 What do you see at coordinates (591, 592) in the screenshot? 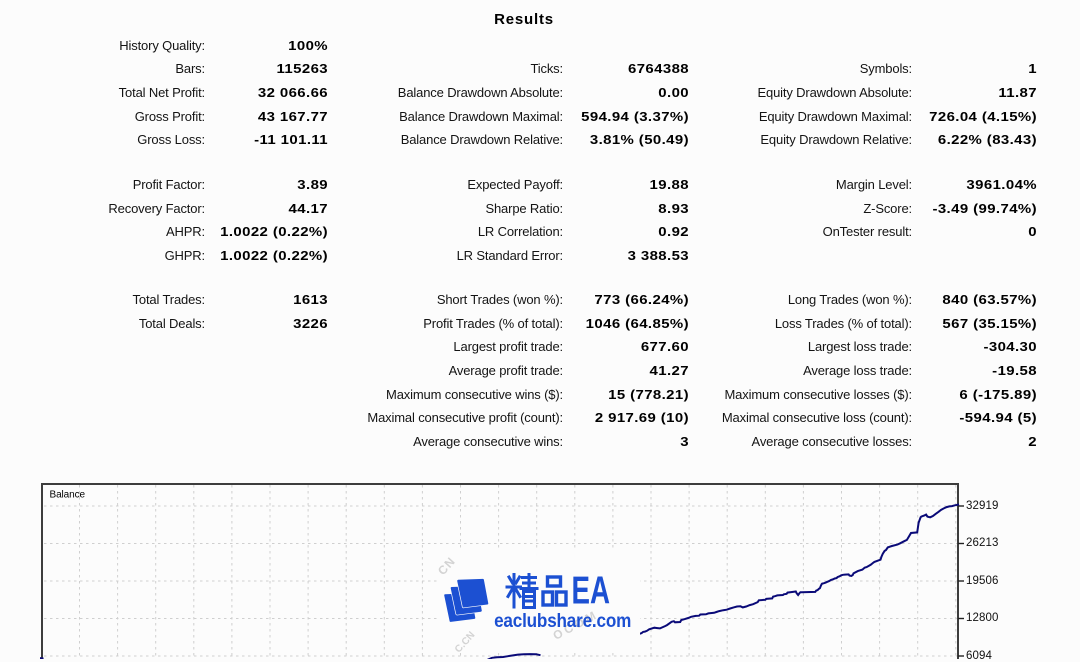
I see `svg-text: EA` at bounding box center [591, 592].